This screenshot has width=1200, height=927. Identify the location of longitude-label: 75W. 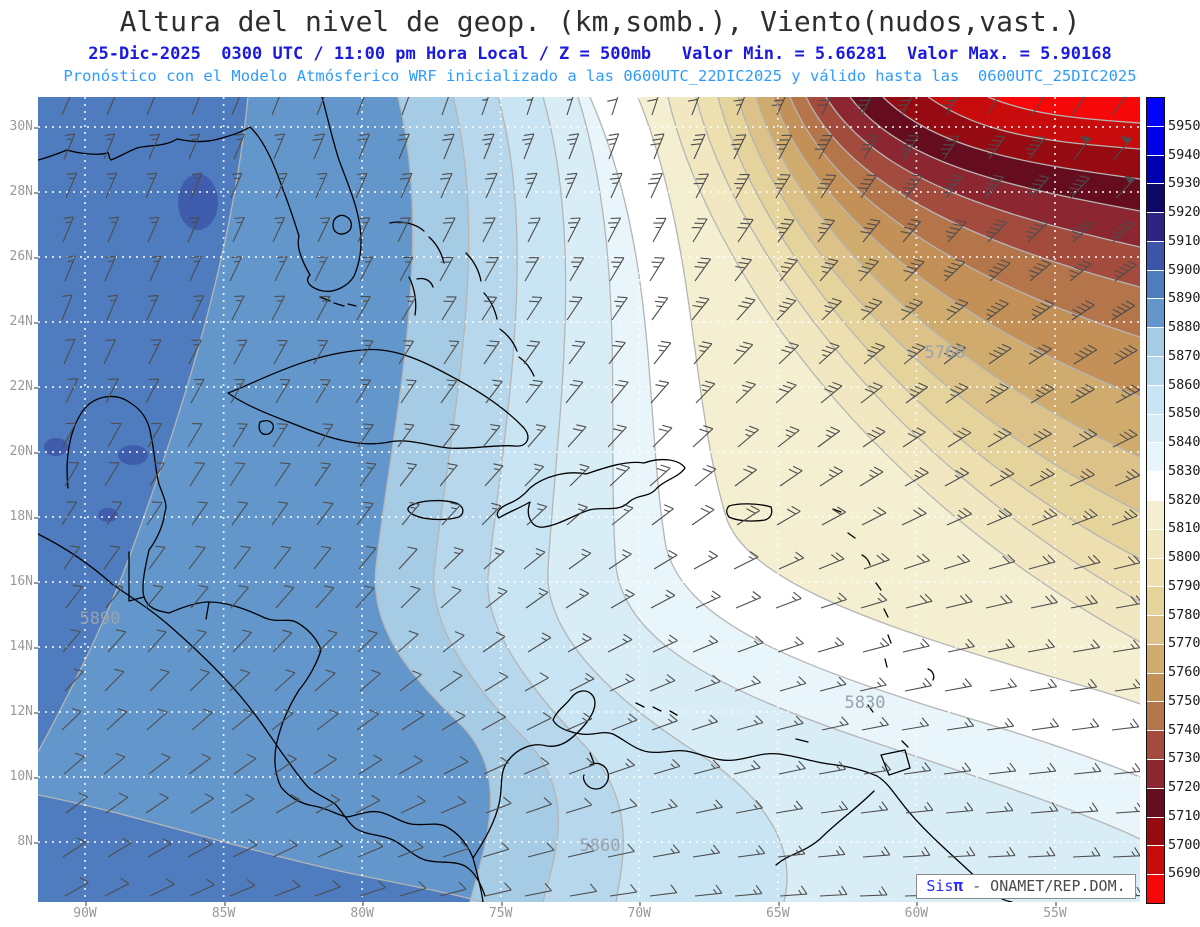
(500, 913).